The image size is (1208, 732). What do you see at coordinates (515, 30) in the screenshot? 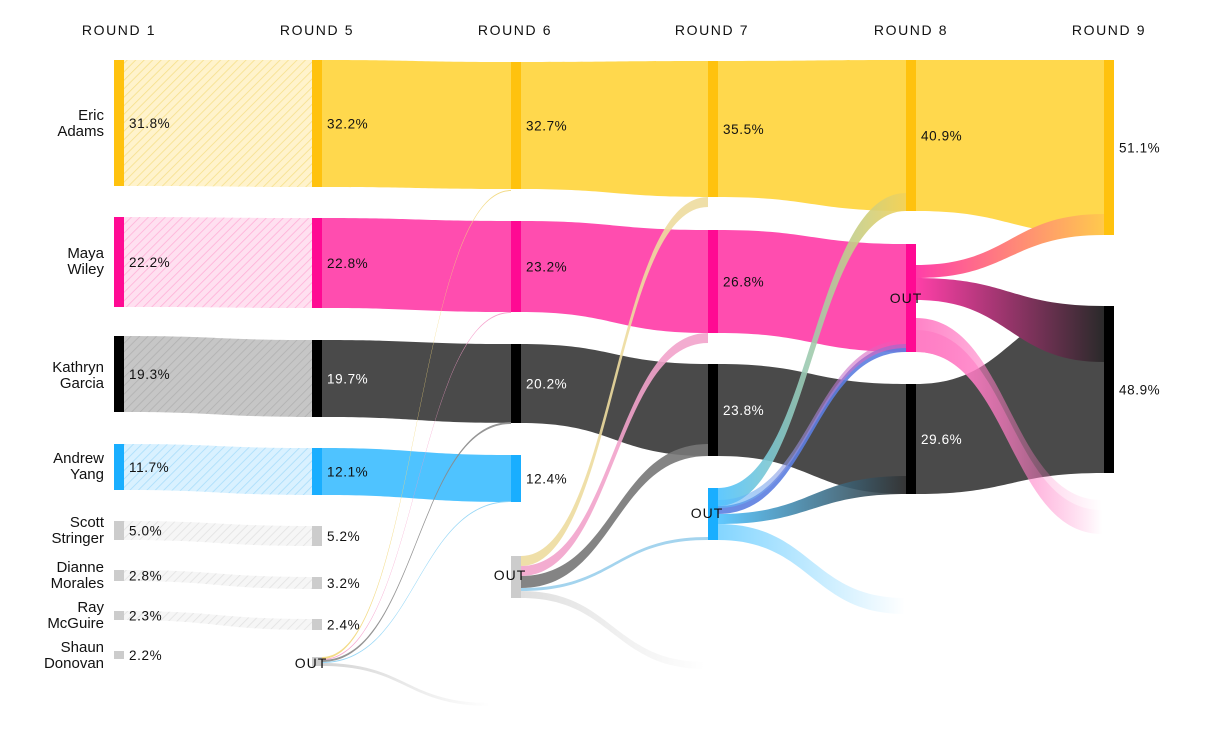
I see `round-label-3: ROUND 6` at bounding box center [515, 30].